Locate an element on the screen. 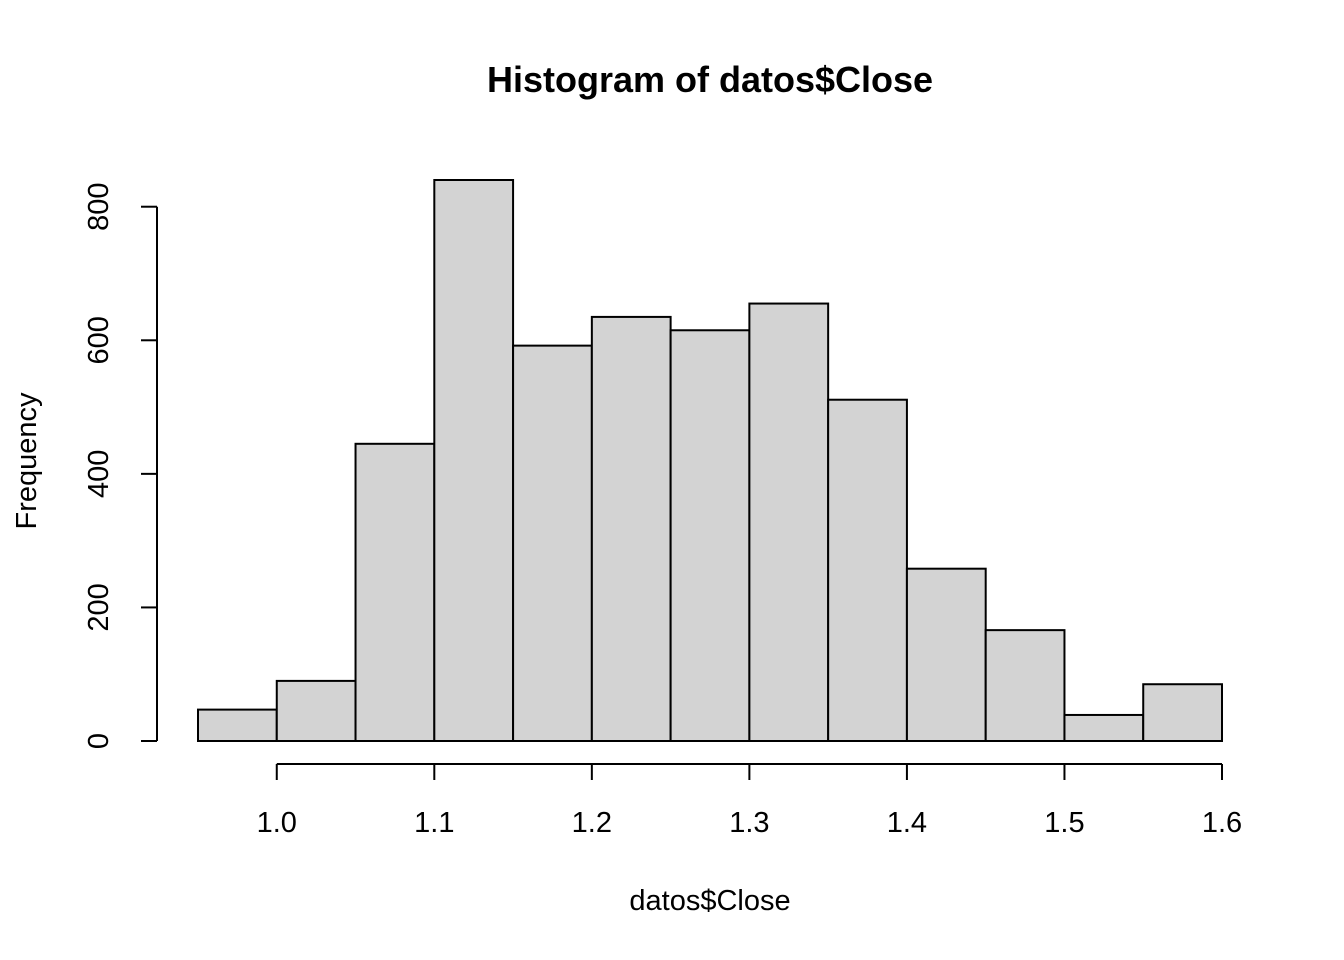  chart-title: Histogram of datos$Close is located at coordinates (710, 79).